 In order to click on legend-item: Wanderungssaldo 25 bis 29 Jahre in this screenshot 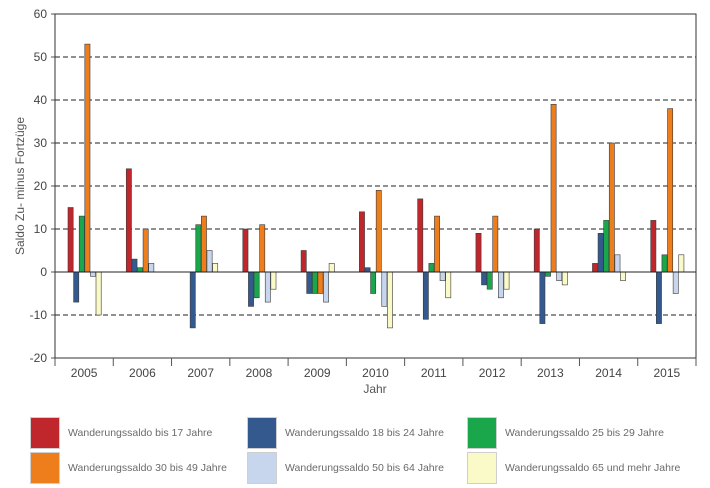, I will do `click(565, 433)`.